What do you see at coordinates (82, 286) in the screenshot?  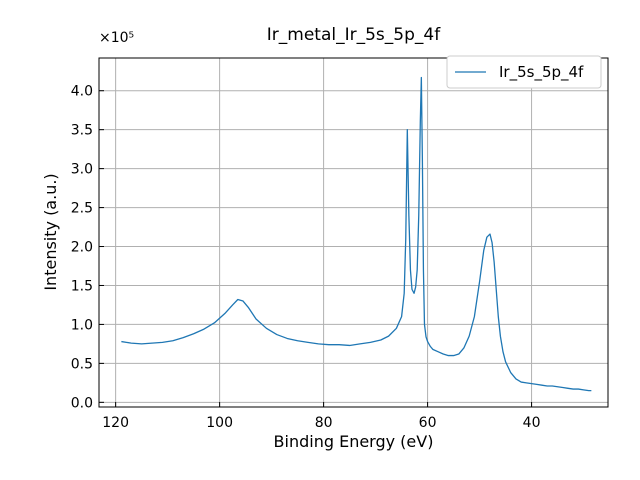 I see `y-tick-label: 1.5` at bounding box center [82, 286].